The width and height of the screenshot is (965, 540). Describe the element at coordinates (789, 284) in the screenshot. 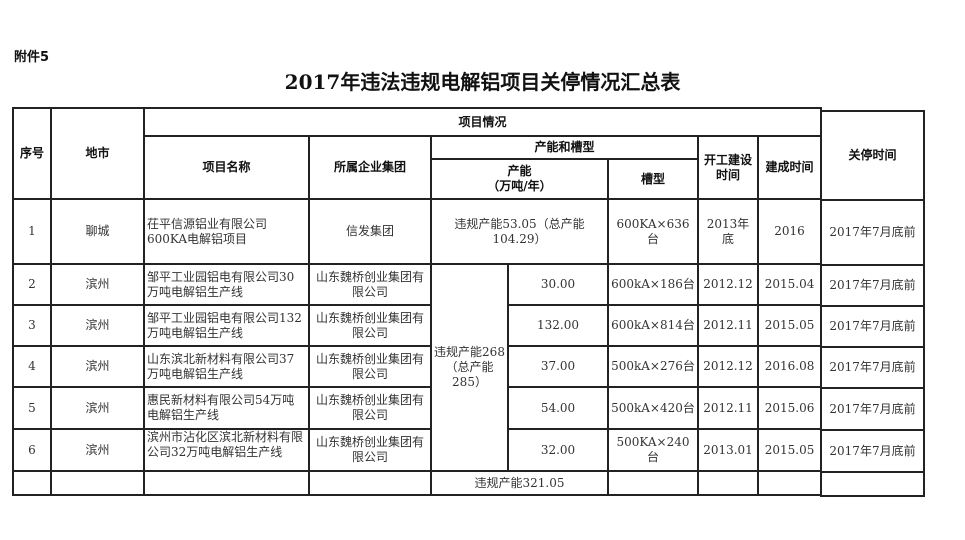

I see `complete-time: 2015.04` at that location.